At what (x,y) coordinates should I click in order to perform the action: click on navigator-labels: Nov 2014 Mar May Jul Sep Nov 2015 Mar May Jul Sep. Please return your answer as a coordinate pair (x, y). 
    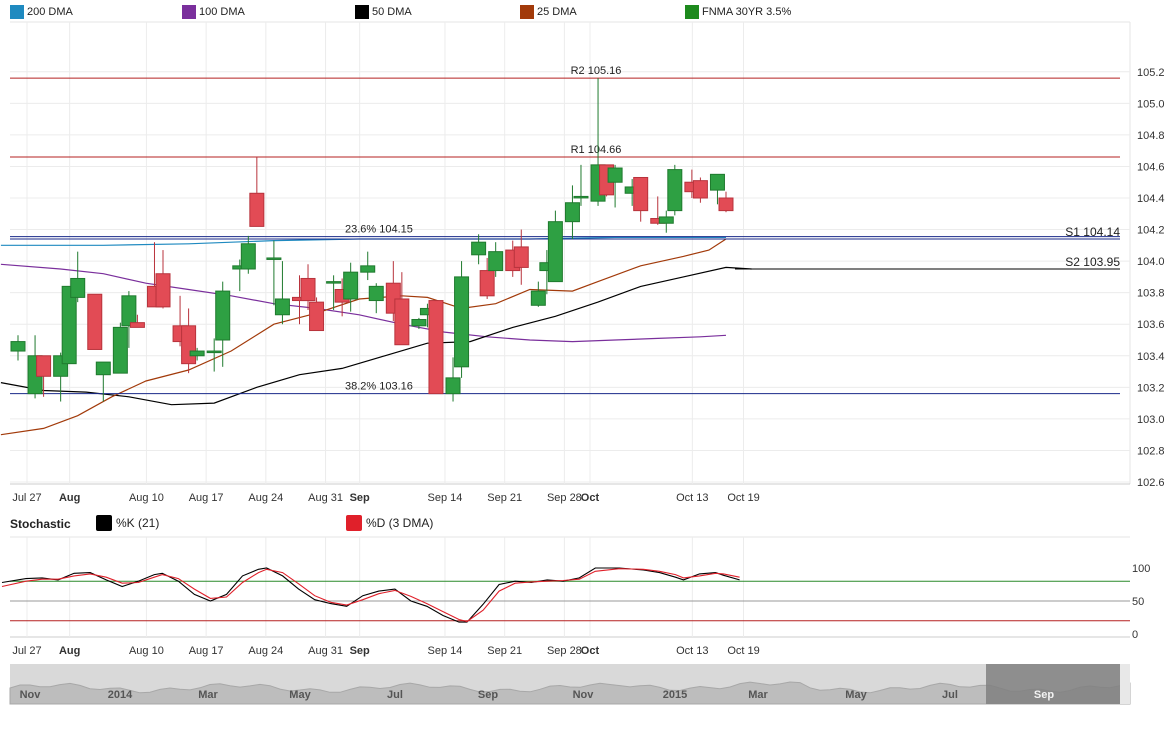
    Looking at the image, I should click on (537, 695).